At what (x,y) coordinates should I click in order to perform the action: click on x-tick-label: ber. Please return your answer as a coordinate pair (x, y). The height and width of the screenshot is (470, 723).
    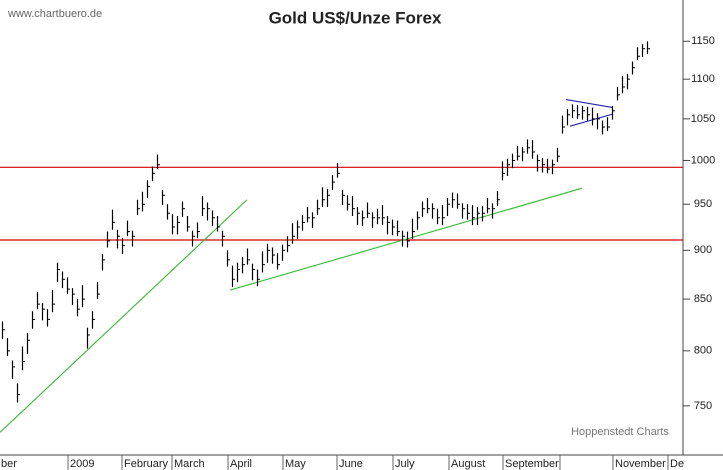
    Looking at the image, I should click on (9, 464).